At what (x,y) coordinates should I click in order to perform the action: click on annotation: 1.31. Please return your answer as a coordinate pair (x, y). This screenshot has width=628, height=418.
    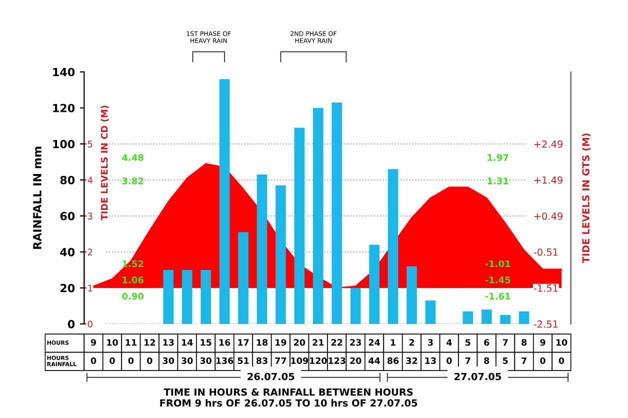
    Looking at the image, I should click on (498, 181).